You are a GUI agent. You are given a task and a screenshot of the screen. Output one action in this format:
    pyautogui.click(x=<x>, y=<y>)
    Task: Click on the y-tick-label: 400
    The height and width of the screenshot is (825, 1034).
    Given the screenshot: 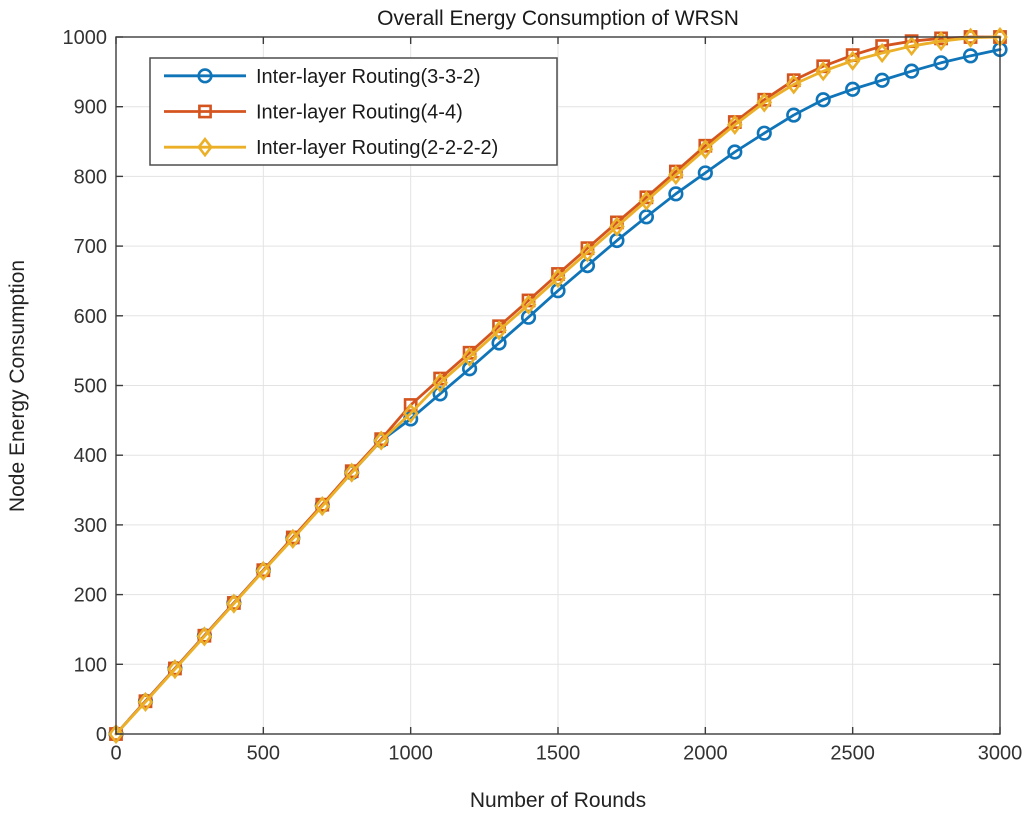 What is the action you would take?
    pyautogui.click(x=90, y=456)
    